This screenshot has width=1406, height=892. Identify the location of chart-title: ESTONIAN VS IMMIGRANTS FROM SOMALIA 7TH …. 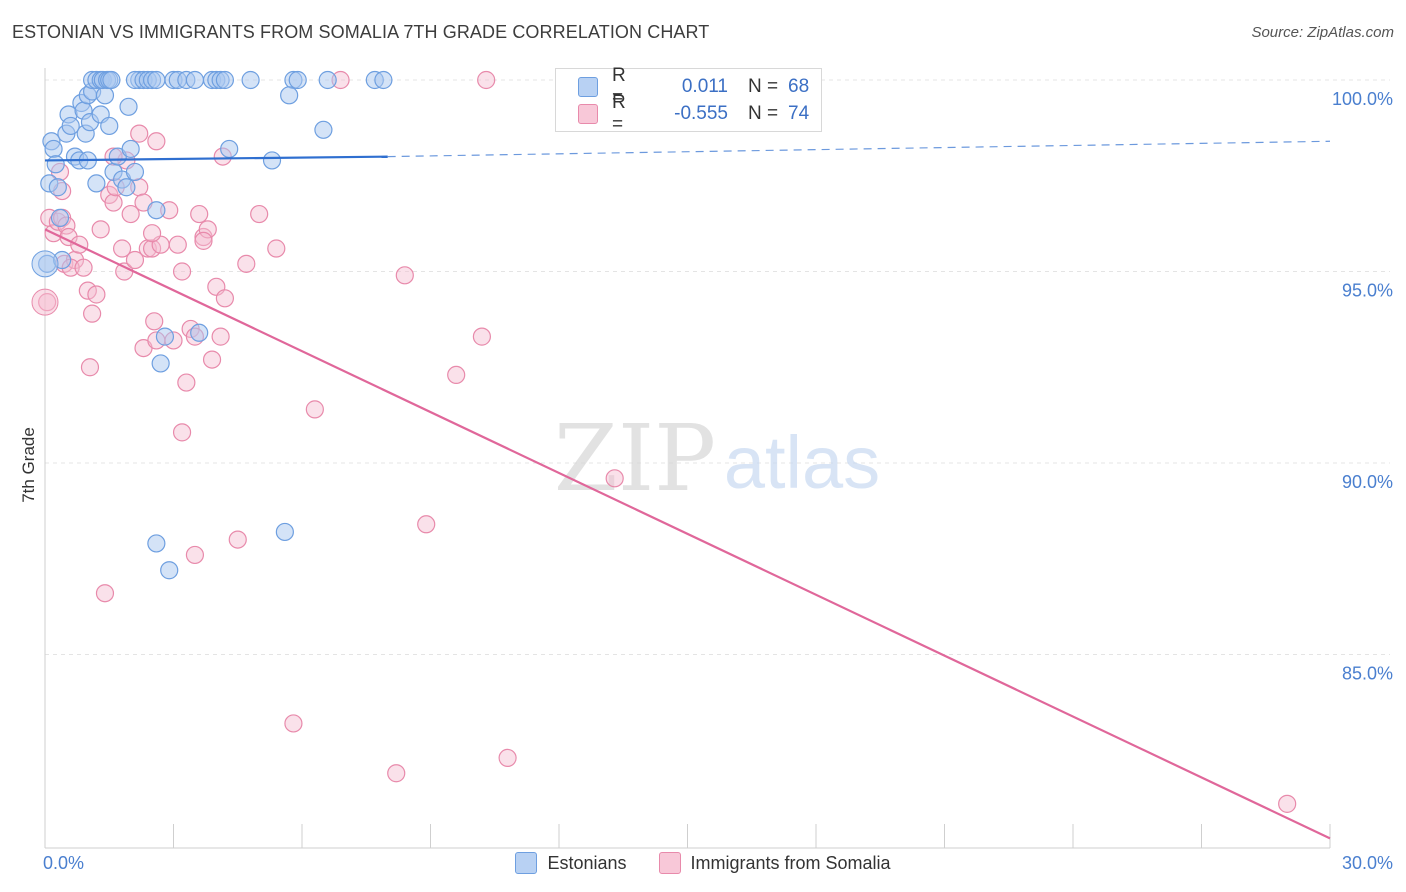
(361, 32).